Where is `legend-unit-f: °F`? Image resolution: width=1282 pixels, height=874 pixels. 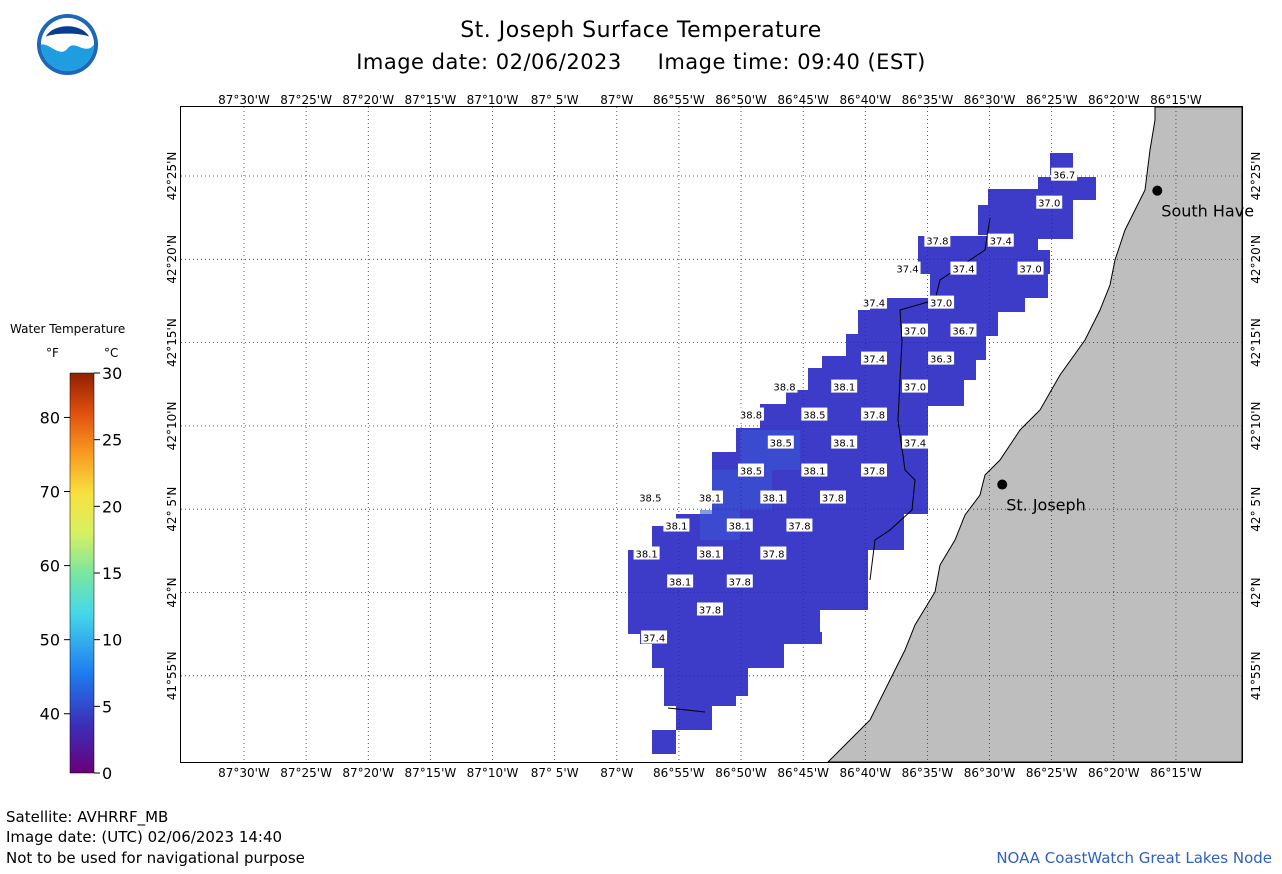 legend-unit-f: °F is located at coordinates (52, 353).